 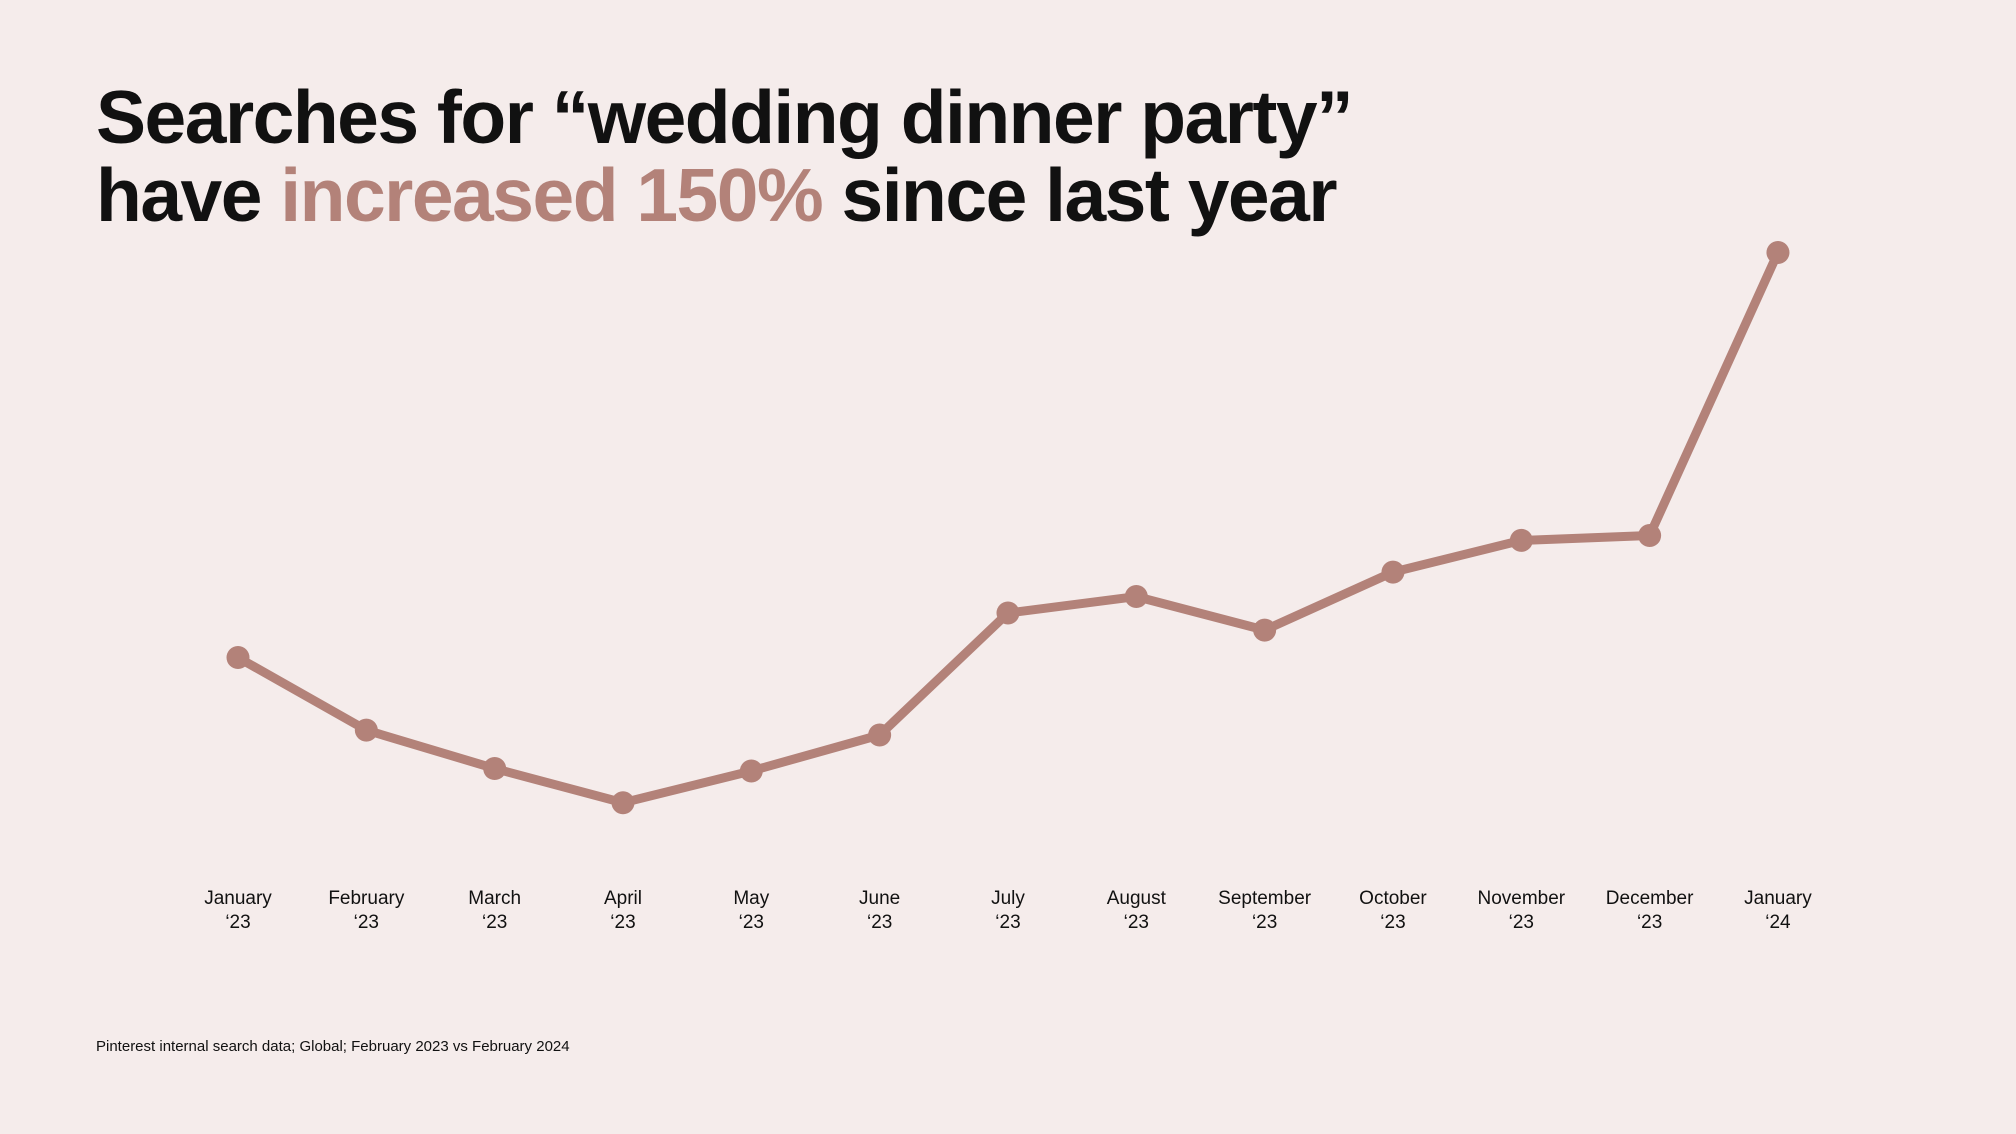 I want to click on x-tick-month: February, so click(x=366, y=898).